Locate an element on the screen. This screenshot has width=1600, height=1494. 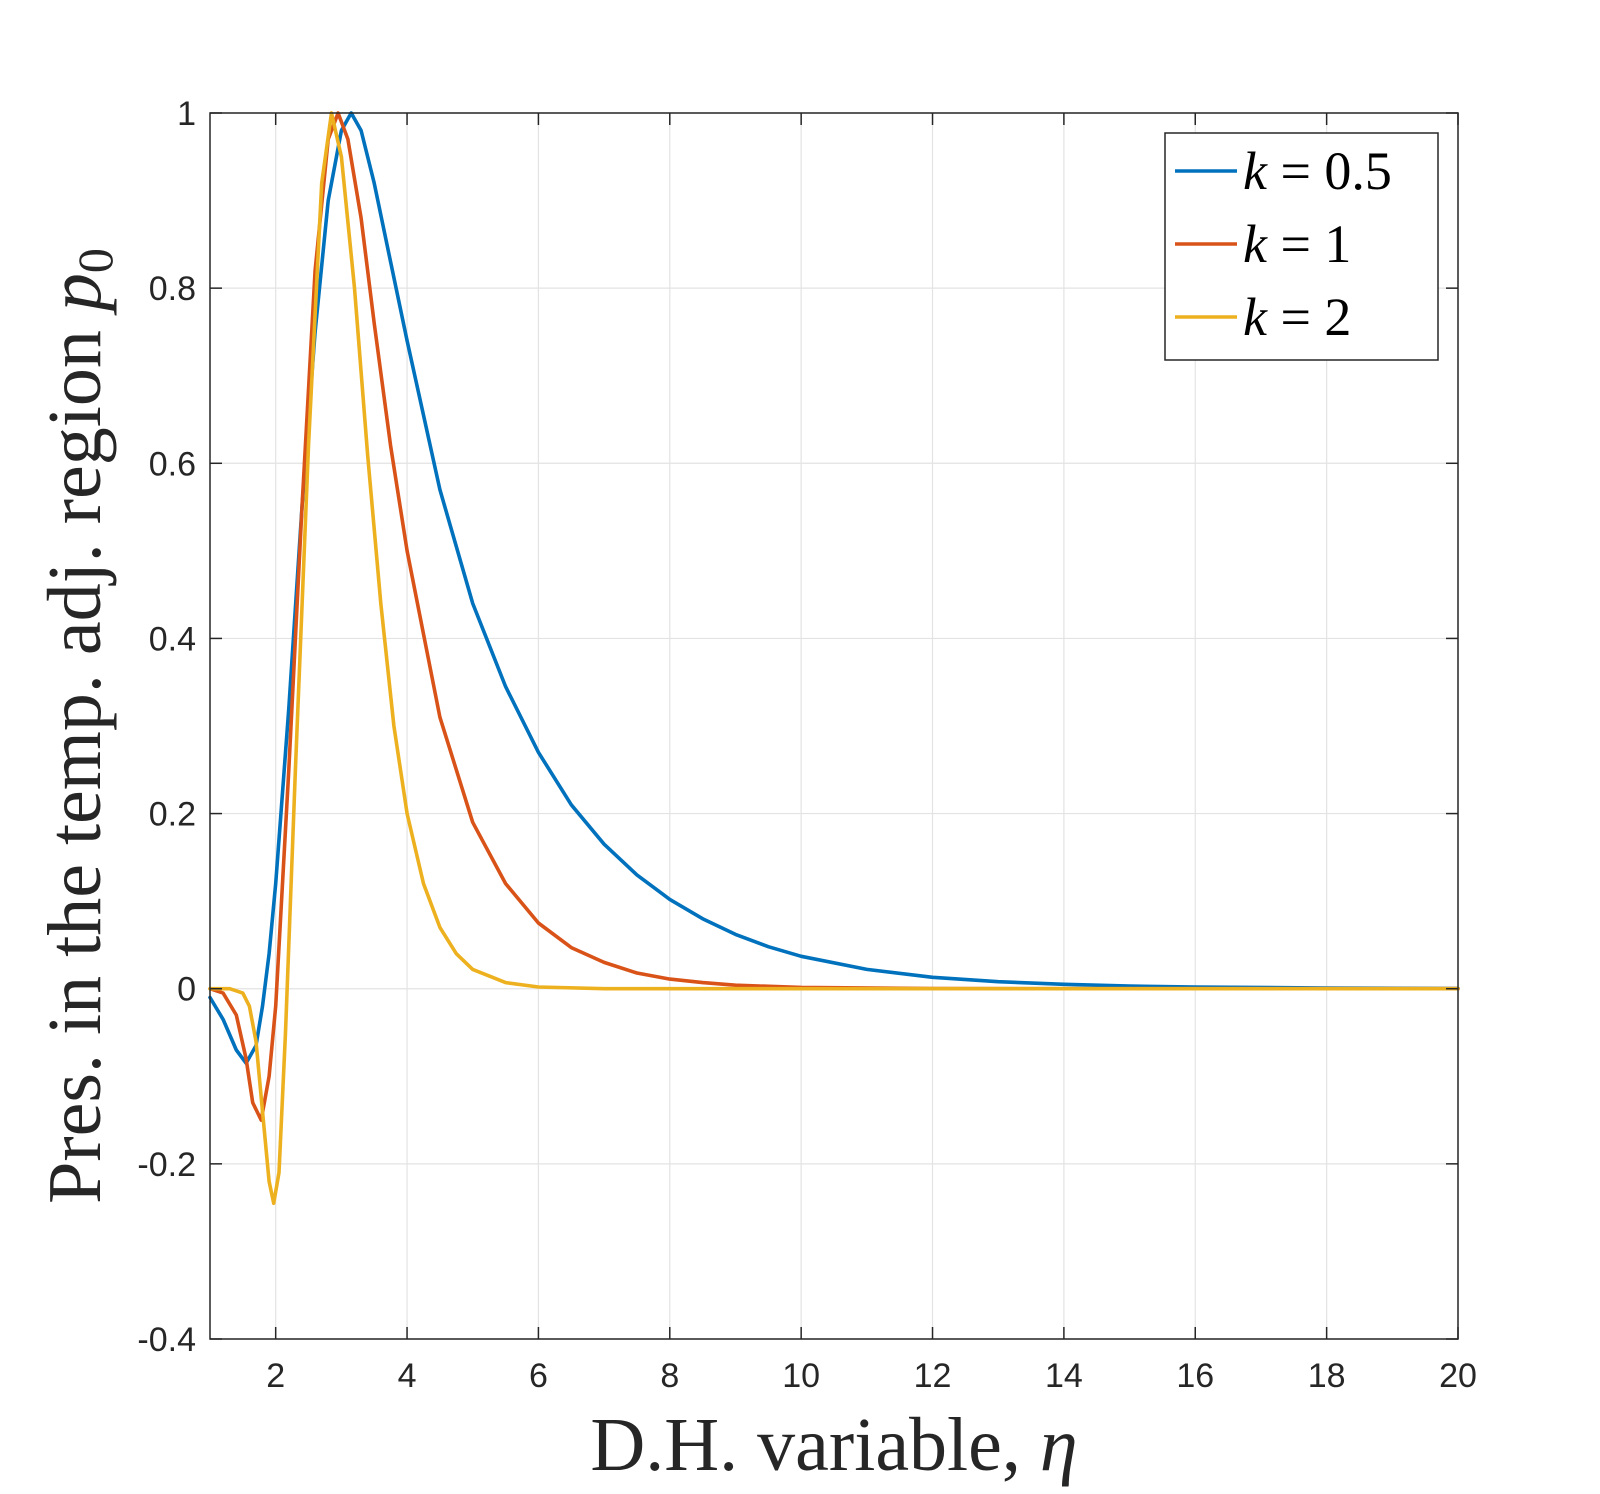
x-tick-label: 10 is located at coordinates (801, 1376).